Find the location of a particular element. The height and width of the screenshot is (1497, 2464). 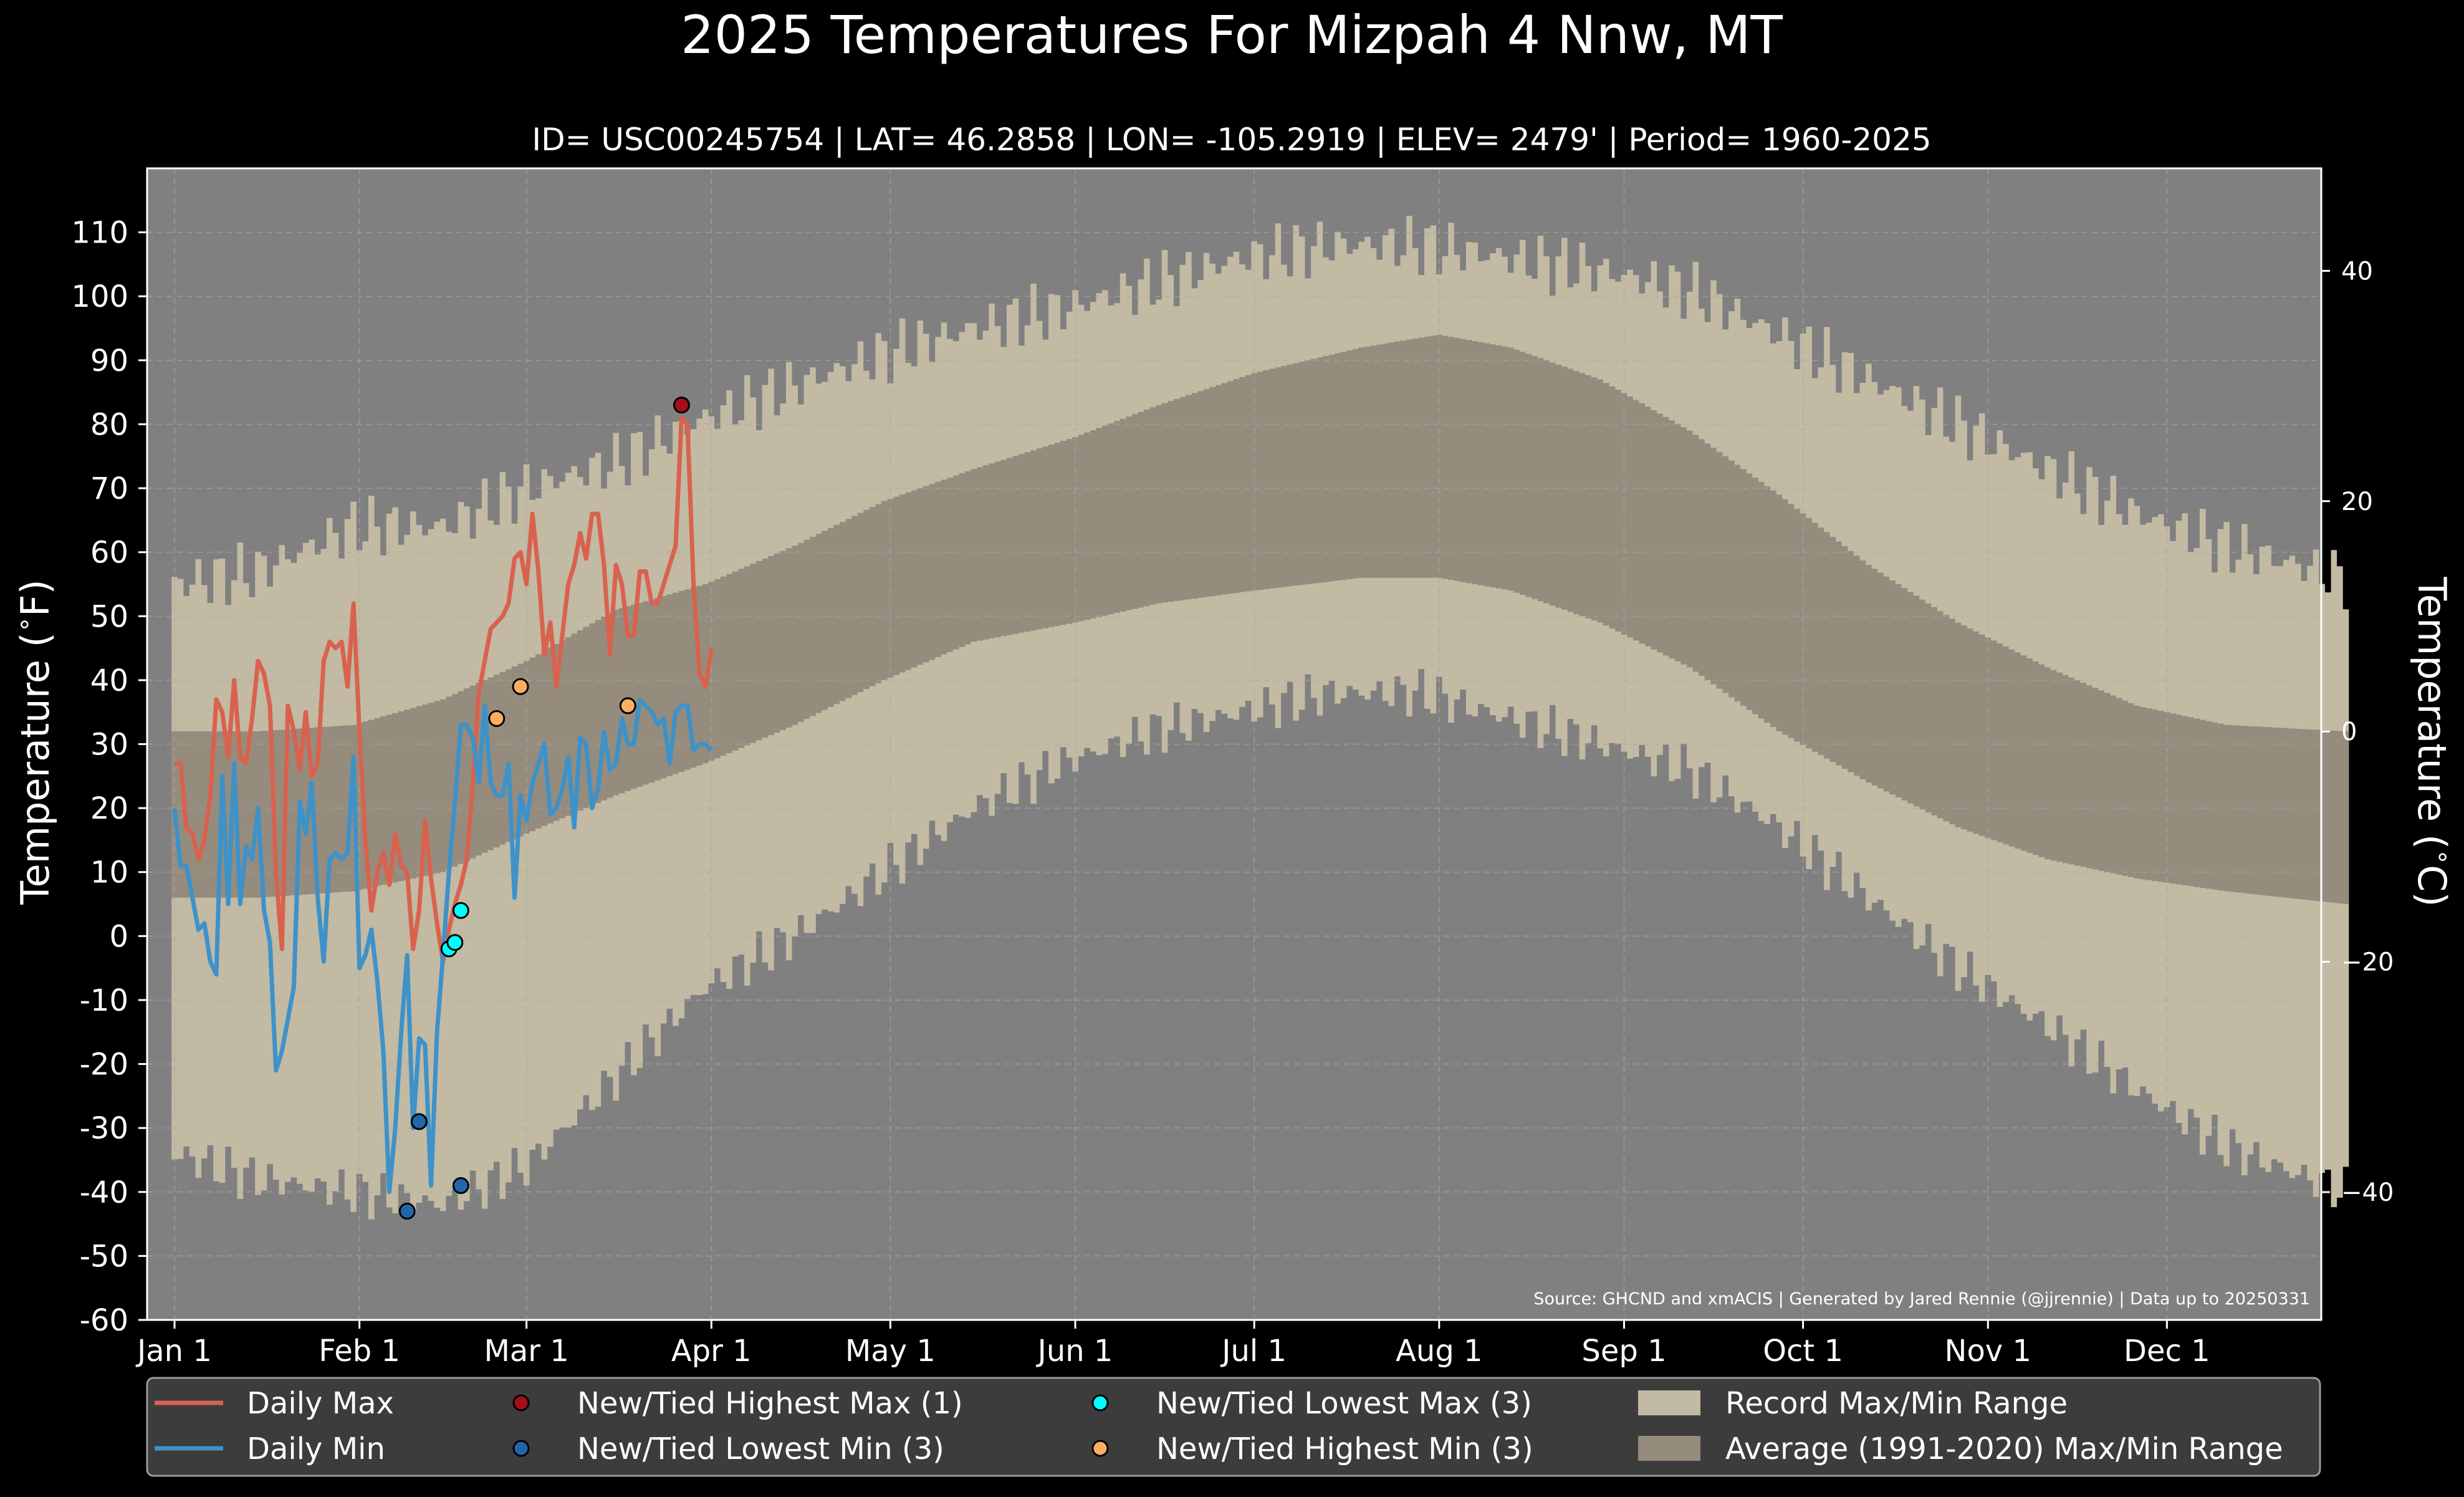

y-tick-label: 20 is located at coordinates (109, 808).